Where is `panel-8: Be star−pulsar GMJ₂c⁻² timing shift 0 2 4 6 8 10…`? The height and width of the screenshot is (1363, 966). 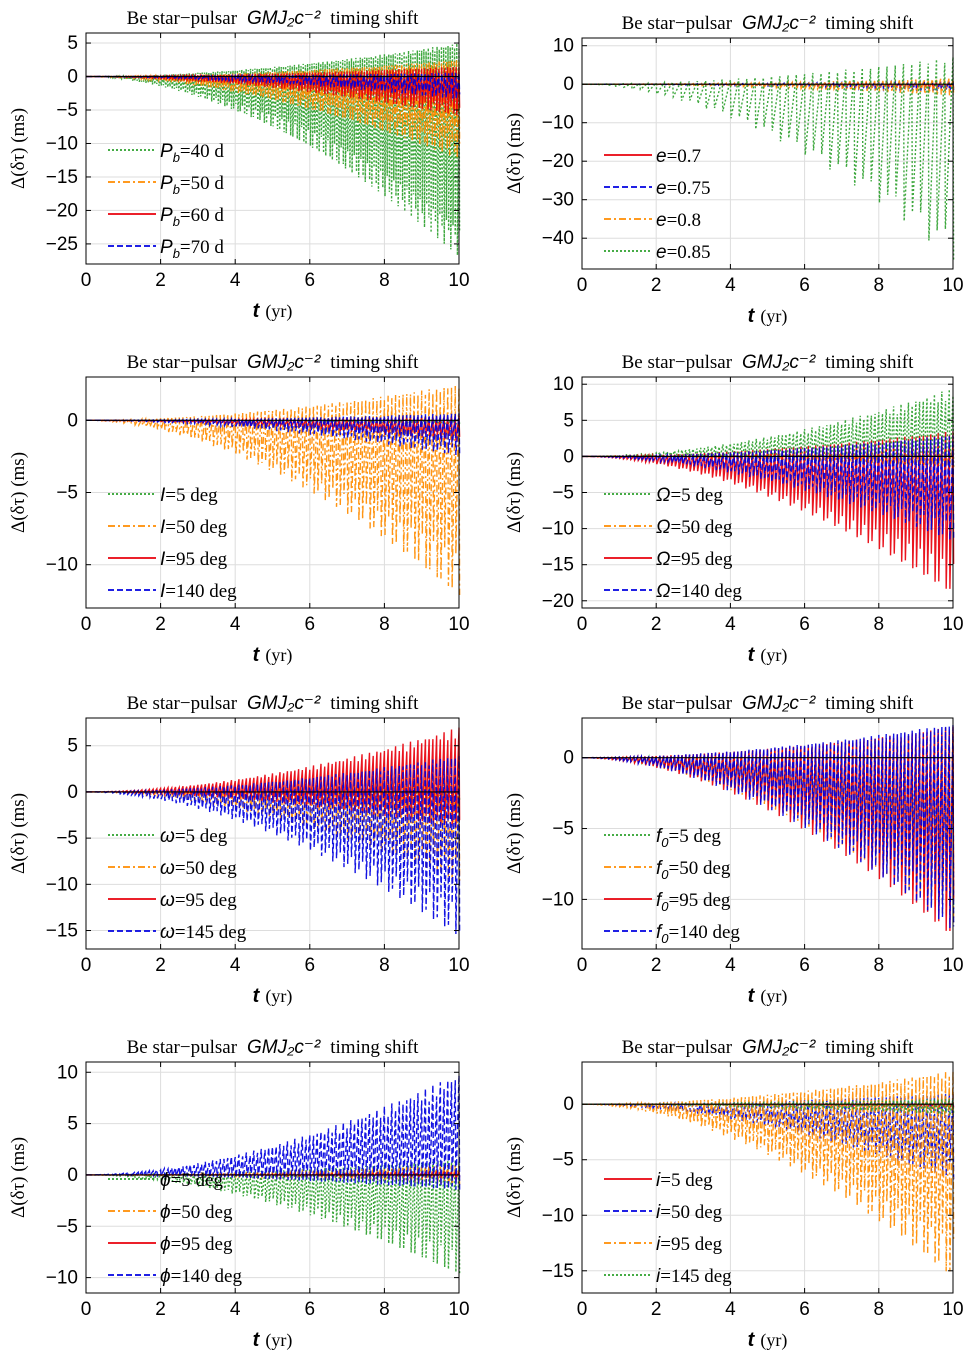
panel-8: Be star−pulsar GMJ₂c⁻² timing shift 0 2 4 6 8 10… is located at coordinates (734, 1194).